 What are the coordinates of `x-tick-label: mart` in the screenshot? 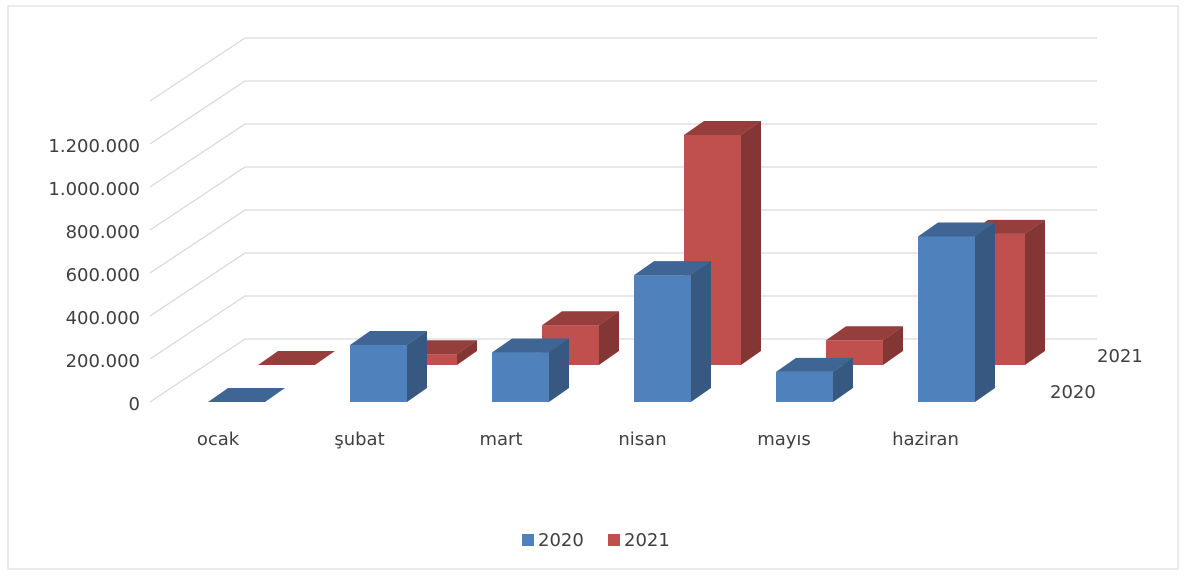 It's located at (500, 439).